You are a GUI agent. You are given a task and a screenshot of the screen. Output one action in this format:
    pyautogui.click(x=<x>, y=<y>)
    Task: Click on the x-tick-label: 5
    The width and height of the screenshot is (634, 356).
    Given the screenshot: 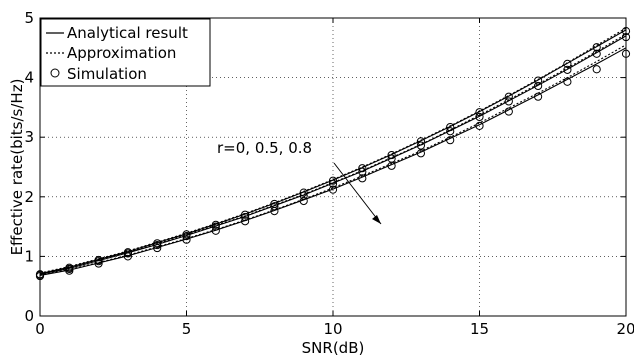 What is the action you would take?
    pyautogui.click(x=187, y=329)
    